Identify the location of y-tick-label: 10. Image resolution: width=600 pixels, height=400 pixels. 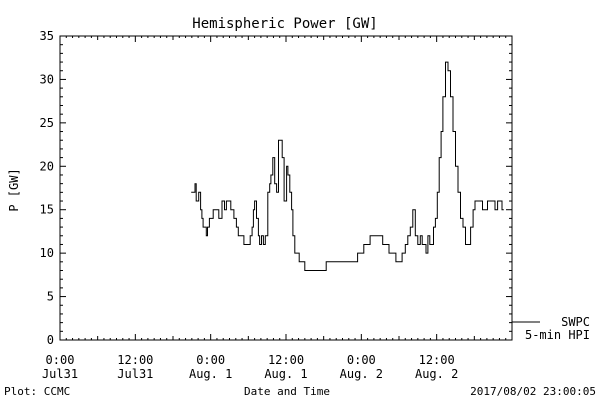
(47, 253).